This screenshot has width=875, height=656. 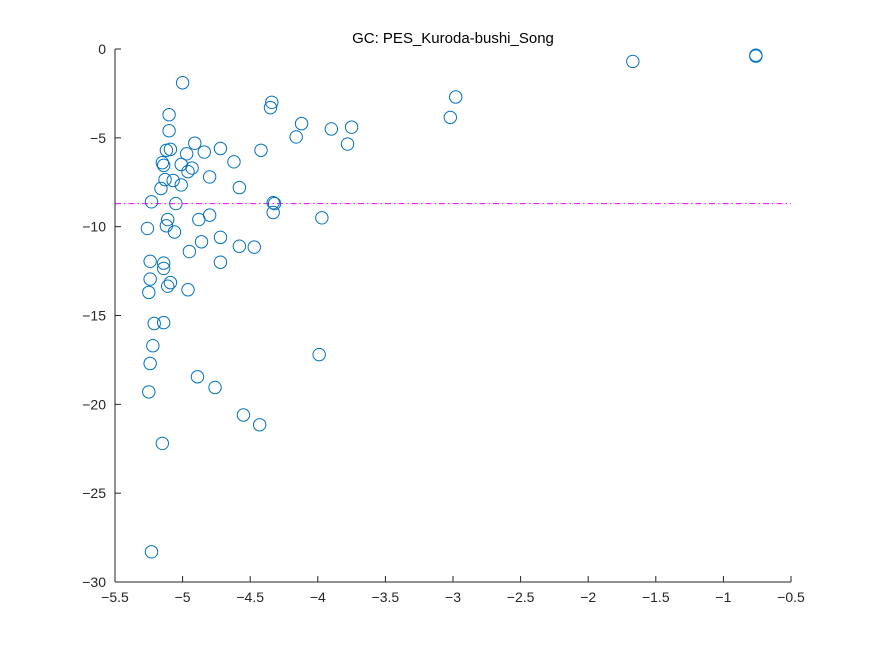 I want to click on x-tick-label: −1, so click(x=723, y=597).